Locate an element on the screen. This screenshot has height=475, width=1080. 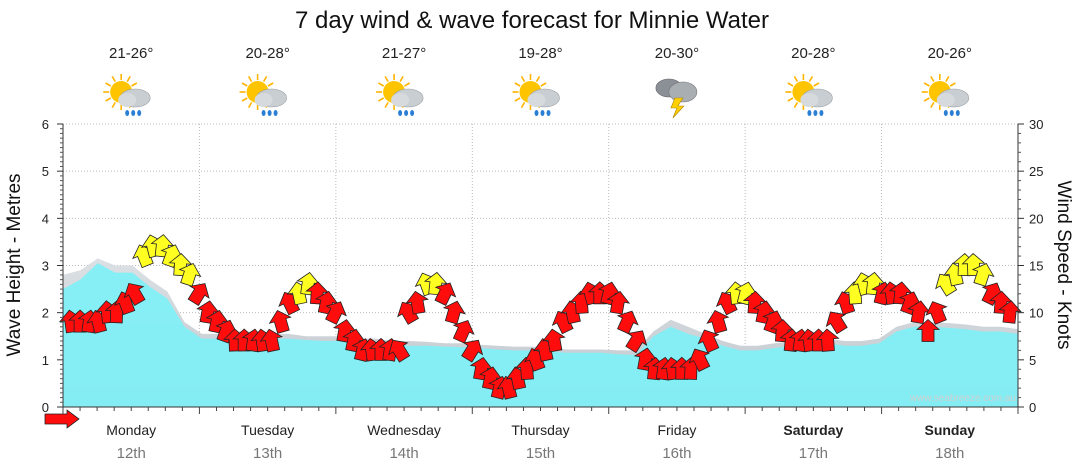
left-tick-label: 1 is located at coordinates (45, 360).